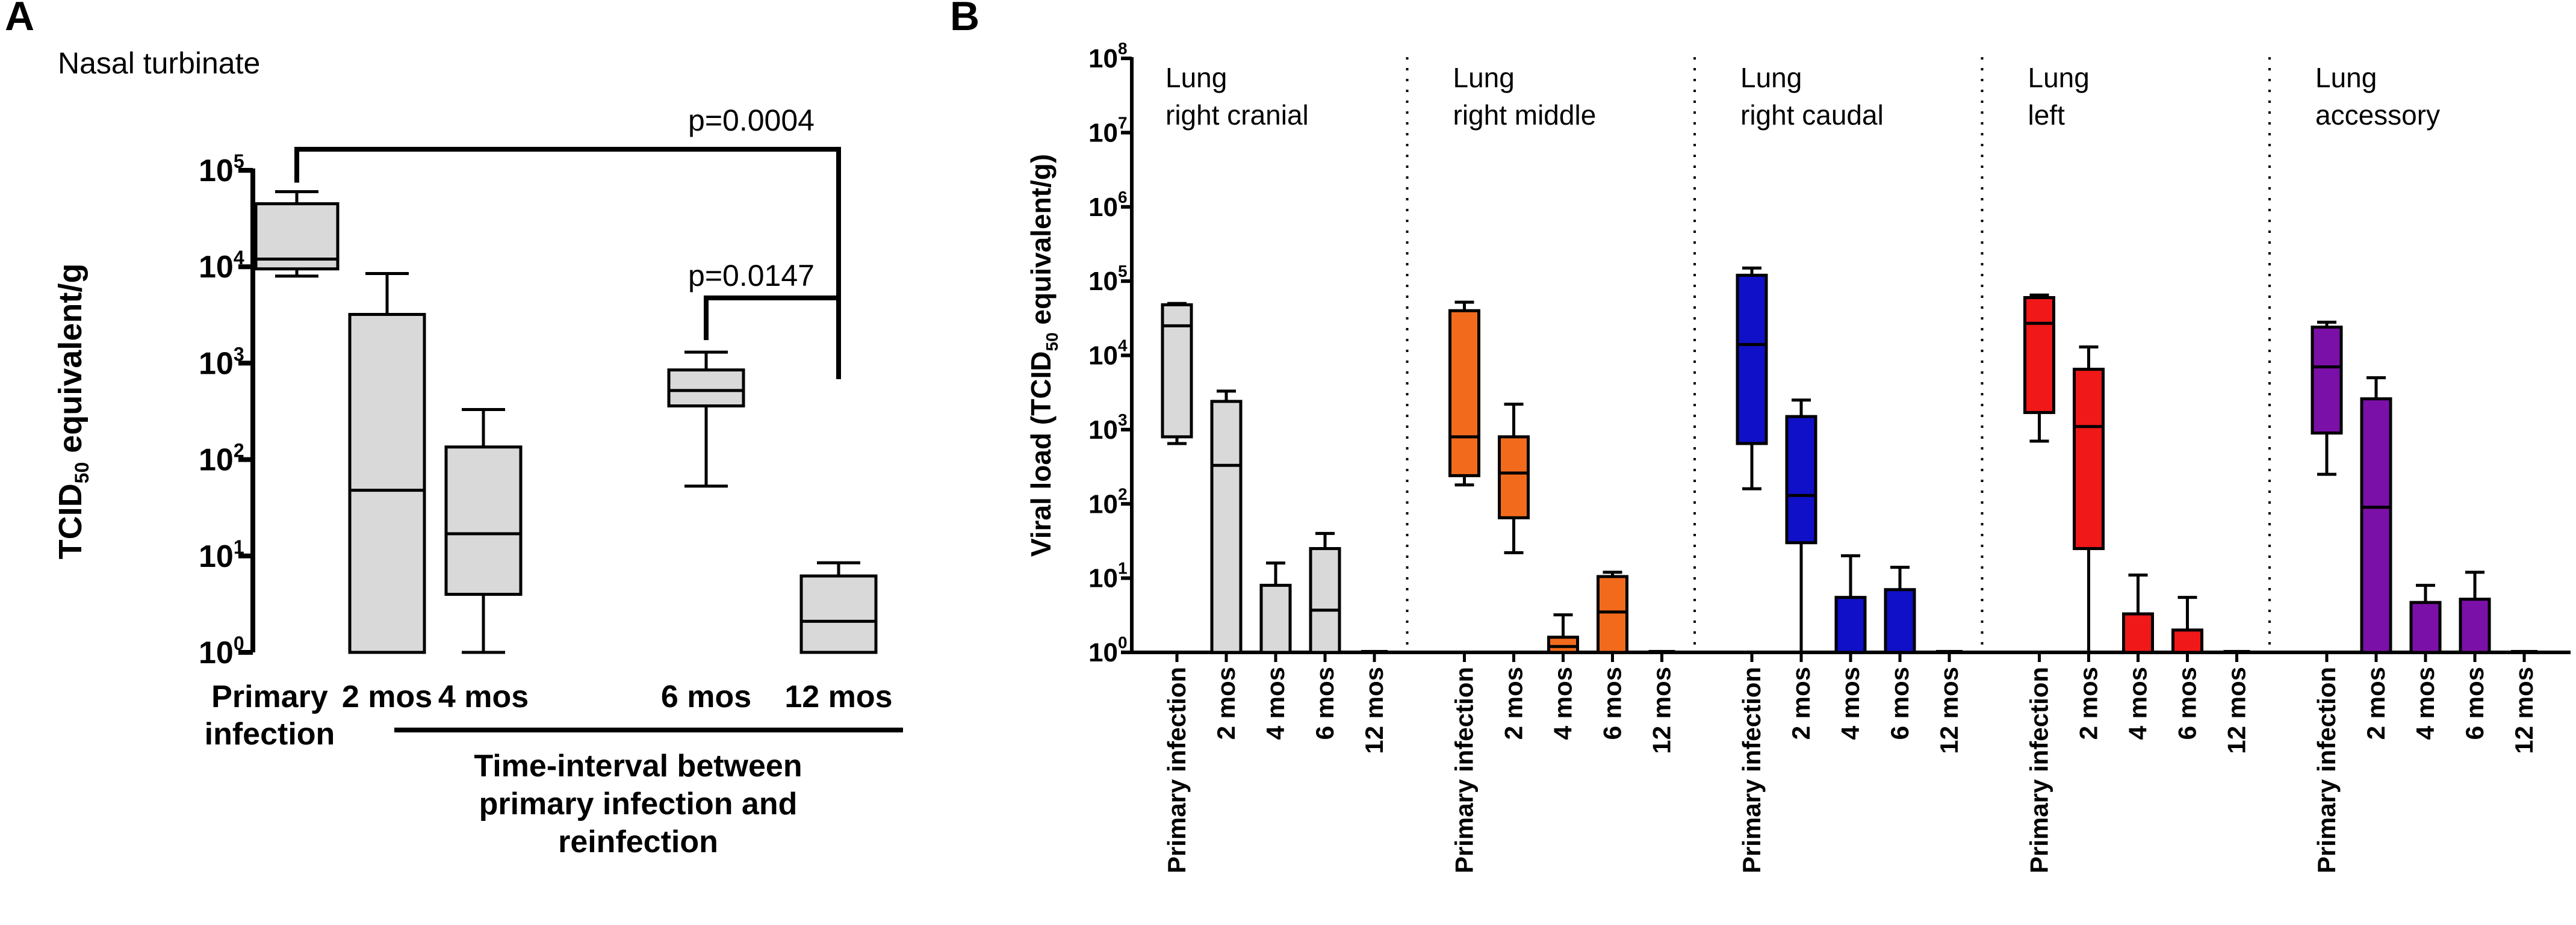 This screenshot has height=925, width=2576. Describe the element at coordinates (638, 804) in the screenshot. I see `x-group-label: primary infection and` at that location.